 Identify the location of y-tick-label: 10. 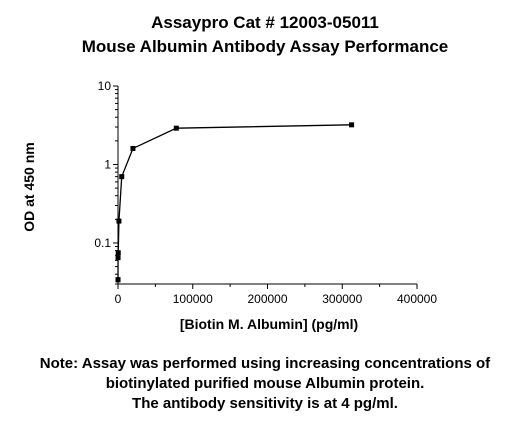
(105, 86).